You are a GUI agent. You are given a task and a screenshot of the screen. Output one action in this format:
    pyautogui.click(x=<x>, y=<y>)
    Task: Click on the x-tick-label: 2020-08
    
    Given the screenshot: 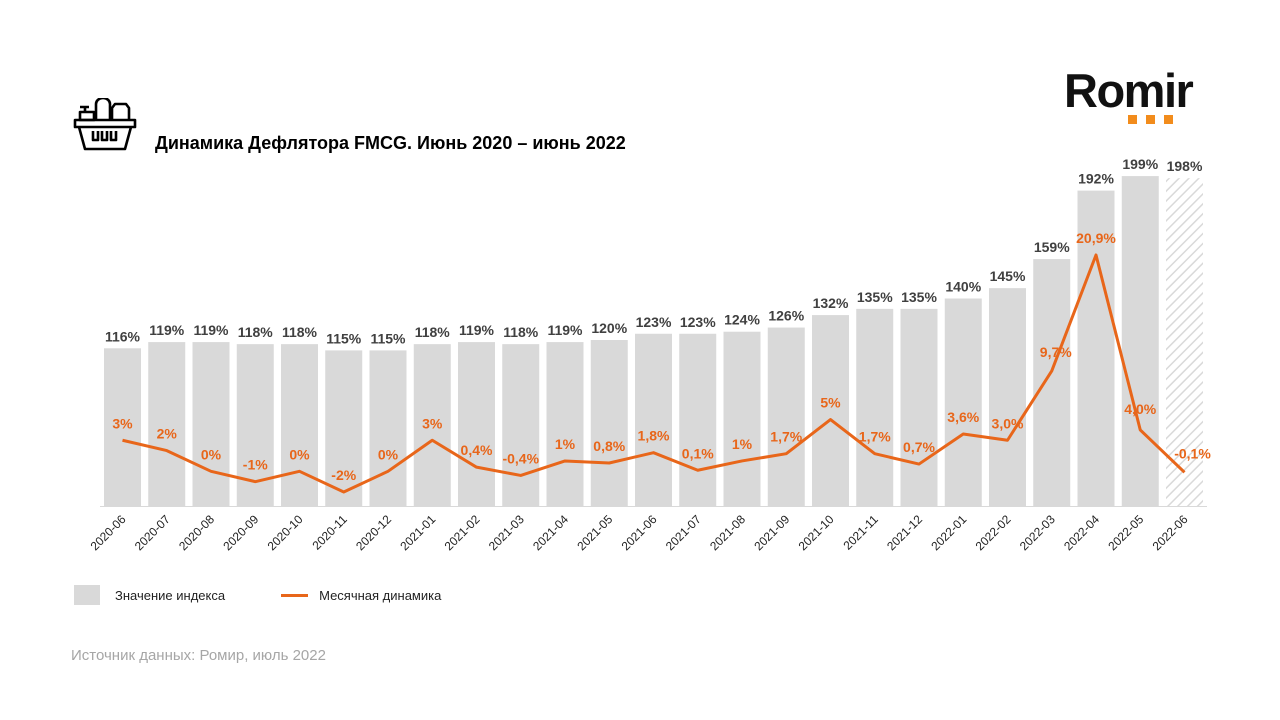 What is the action you would take?
    pyautogui.click(x=196, y=532)
    